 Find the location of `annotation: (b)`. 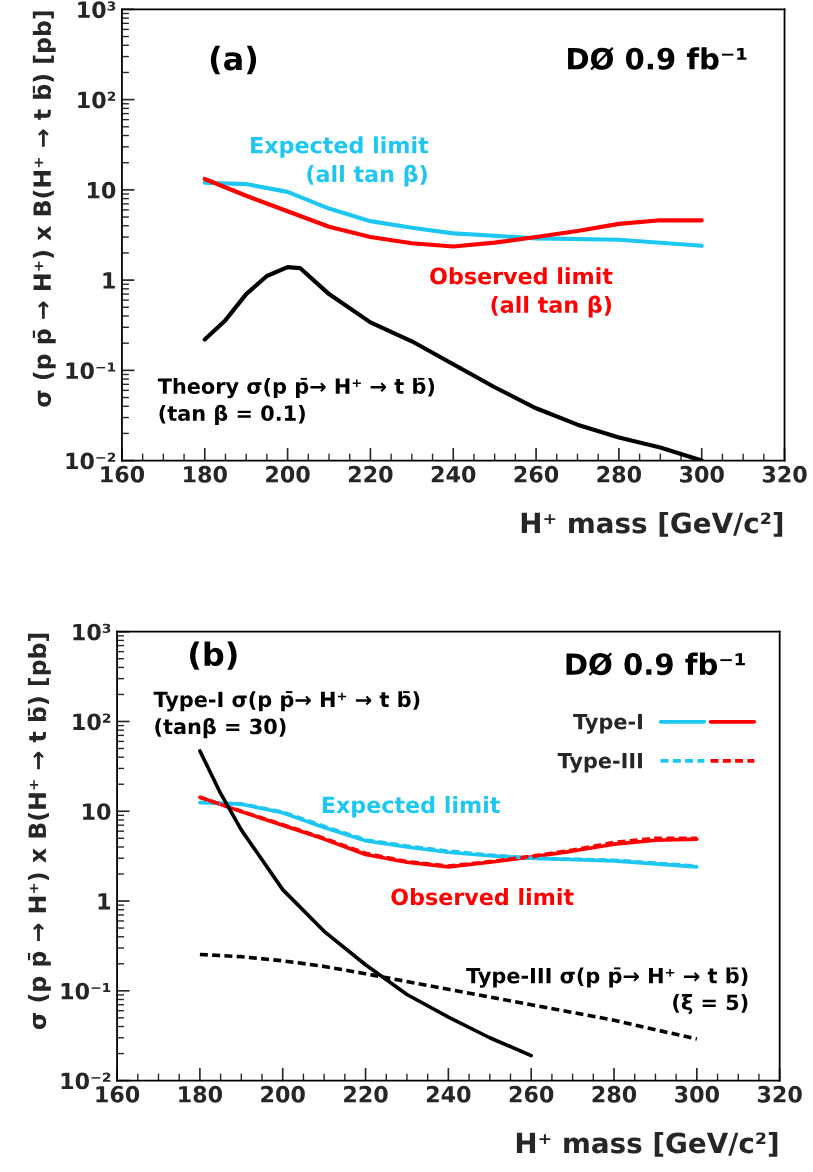

annotation: (b) is located at coordinates (213, 655).